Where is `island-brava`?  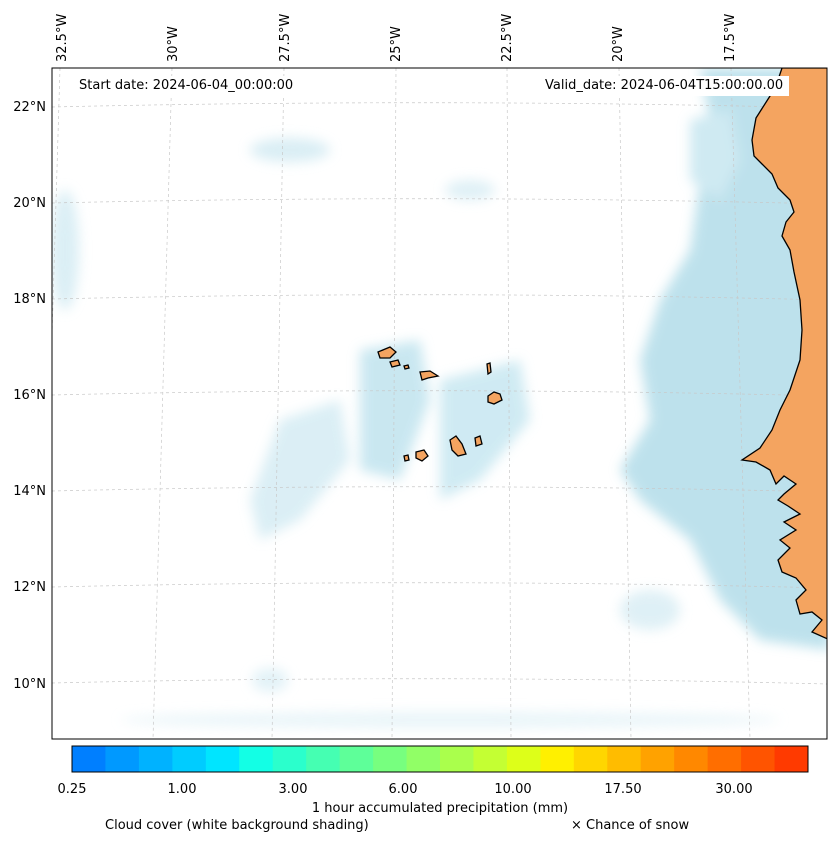
island-brava is located at coordinates (406, 458).